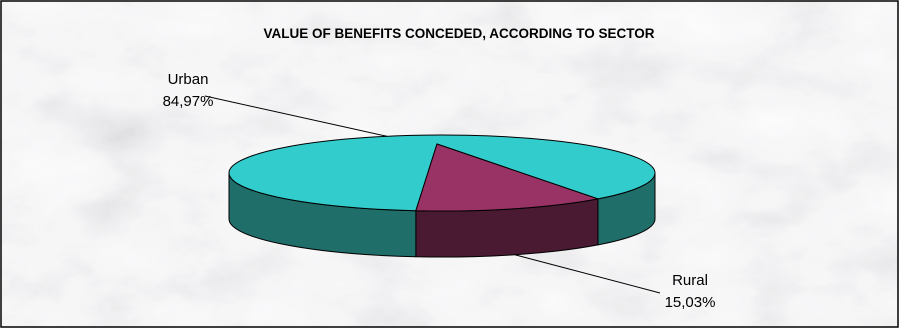 The height and width of the screenshot is (333, 899). Describe the element at coordinates (188, 101) in the screenshot. I see `urban-value-label: 84,97%` at that location.